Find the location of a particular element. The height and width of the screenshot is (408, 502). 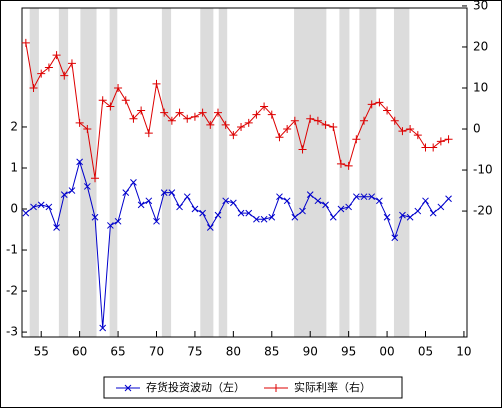

x-tick-label: 80 is located at coordinates (233, 352).